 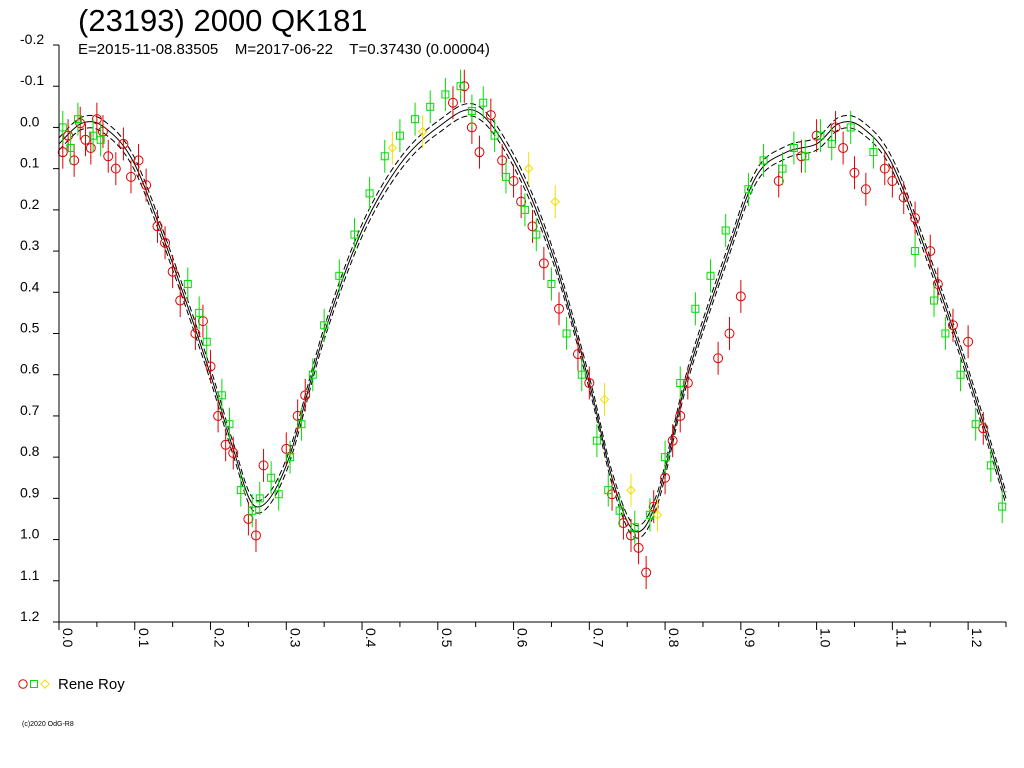 I want to click on x-tick-label: 1.0, so click(x=826, y=638).